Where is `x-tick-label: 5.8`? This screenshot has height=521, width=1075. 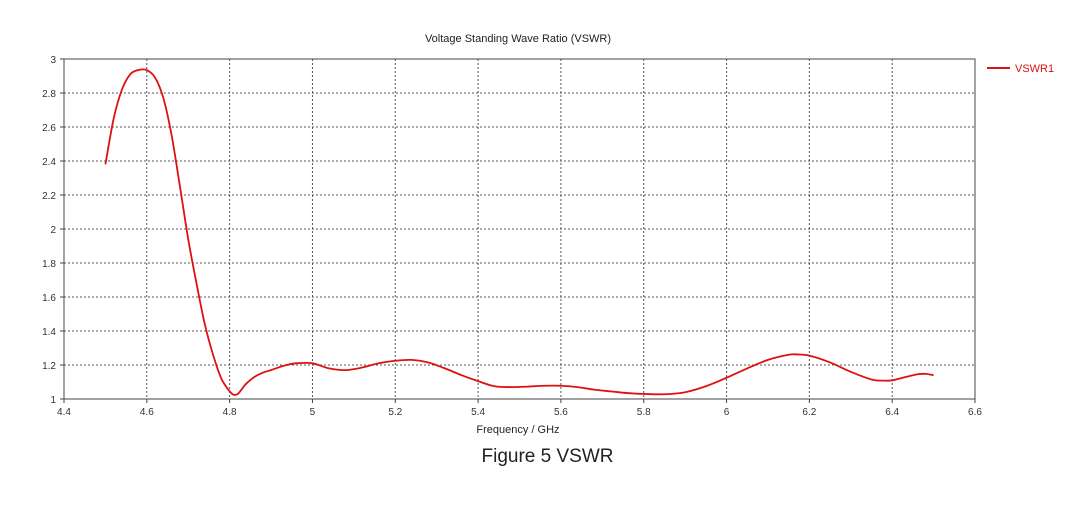 x-tick-label: 5.8 is located at coordinates (644, 412).